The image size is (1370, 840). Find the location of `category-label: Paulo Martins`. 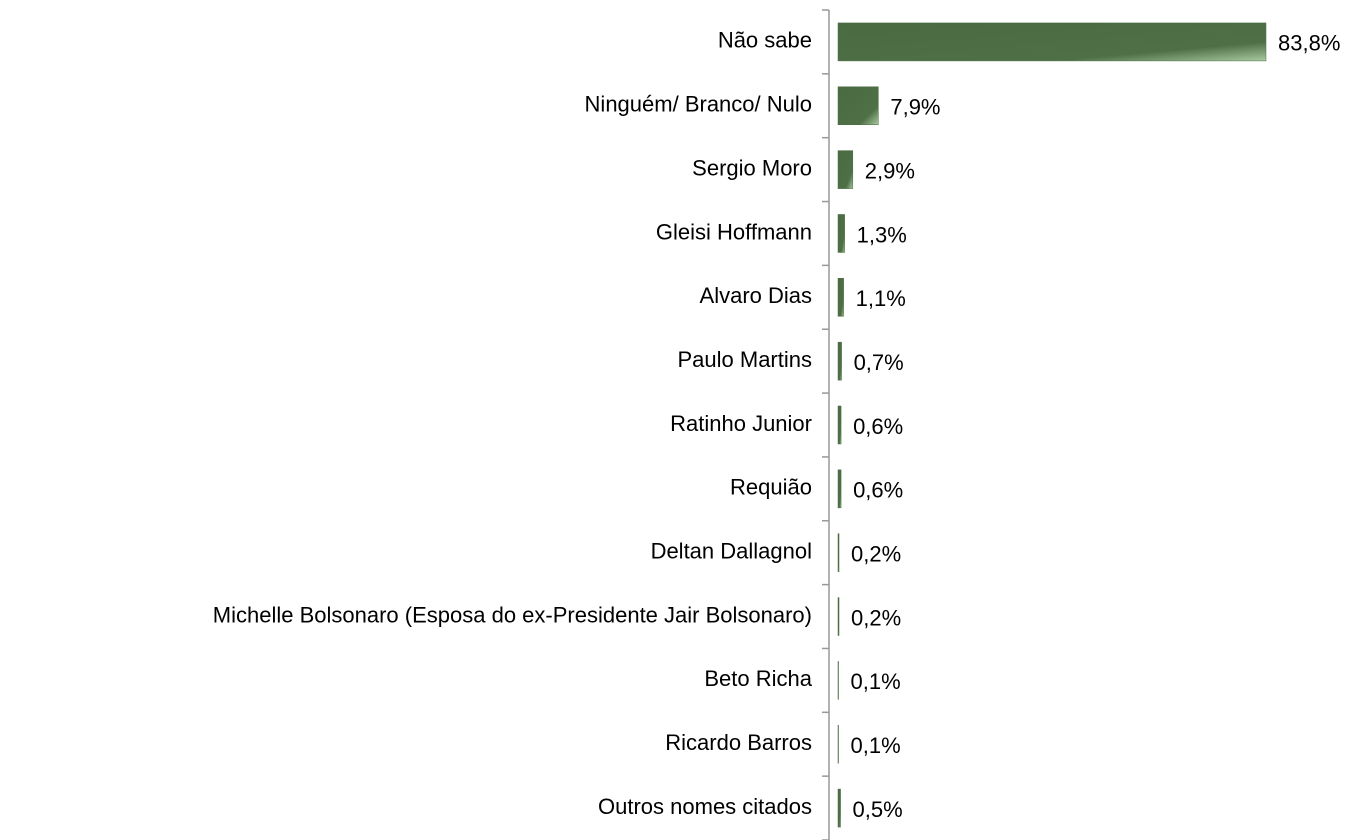

category-label: Paulo Martins is located at coordinates (744, 359).